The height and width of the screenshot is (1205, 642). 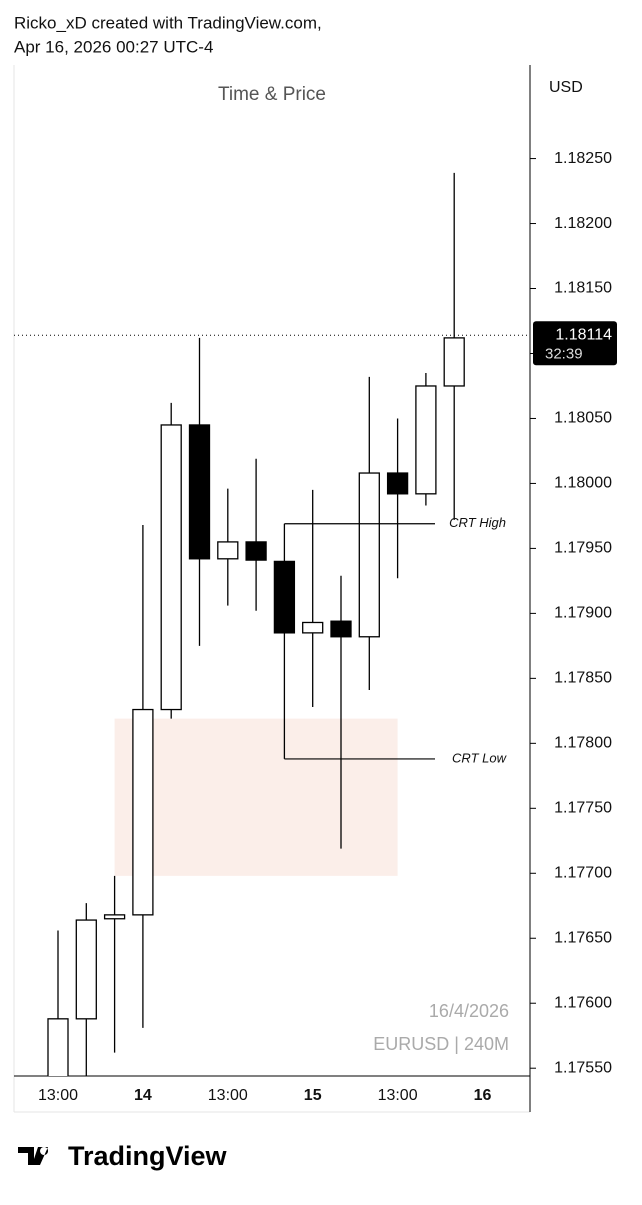 What do you see at coordinates (480, 757) in the screenshot?
I see `annotation-label: CRT Low` at bounding box center [480, 757].